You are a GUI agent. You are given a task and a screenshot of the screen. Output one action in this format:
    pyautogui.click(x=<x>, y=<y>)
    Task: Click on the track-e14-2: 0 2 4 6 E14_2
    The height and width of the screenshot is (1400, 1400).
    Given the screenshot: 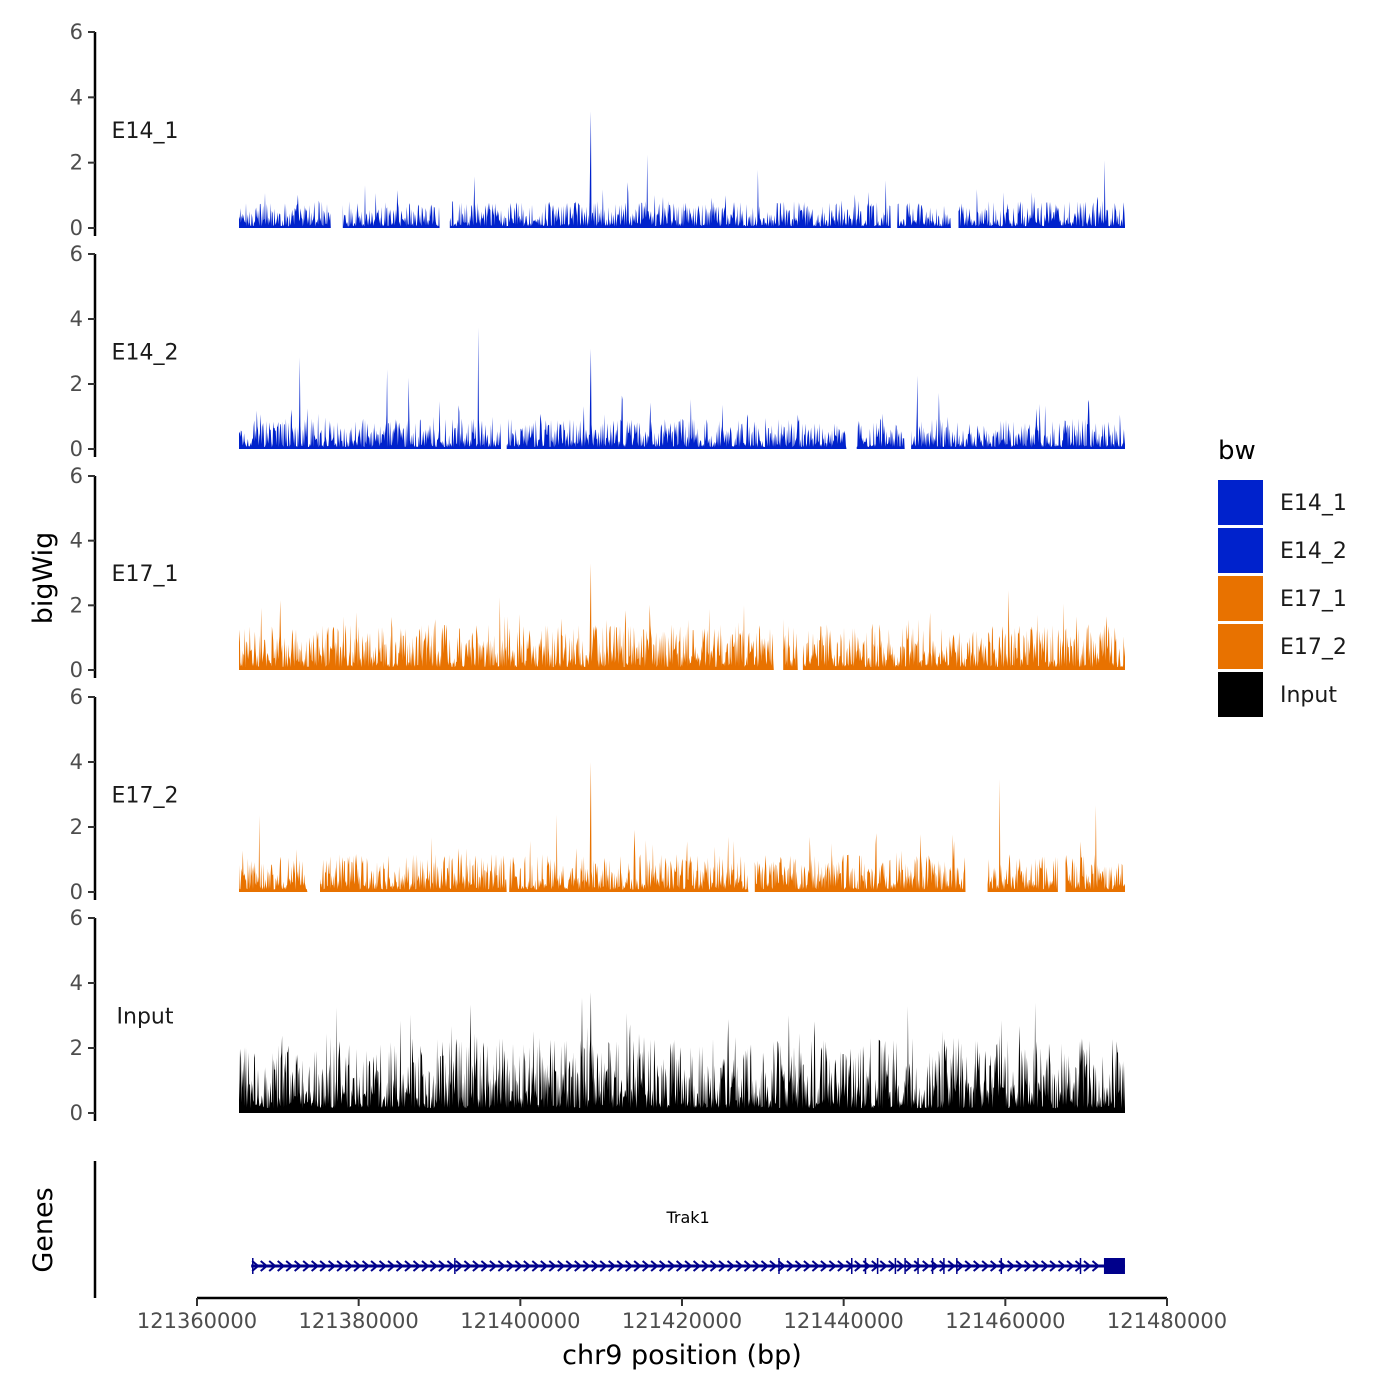 What is the action you would take?
    pyautogui.click(x=597, y=351)
    